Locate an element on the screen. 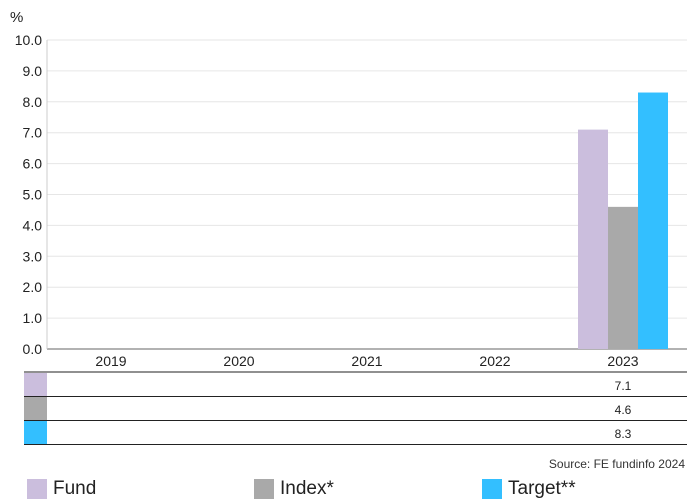  y-tick-label: 1.0 is located at coordinates (33, 318).